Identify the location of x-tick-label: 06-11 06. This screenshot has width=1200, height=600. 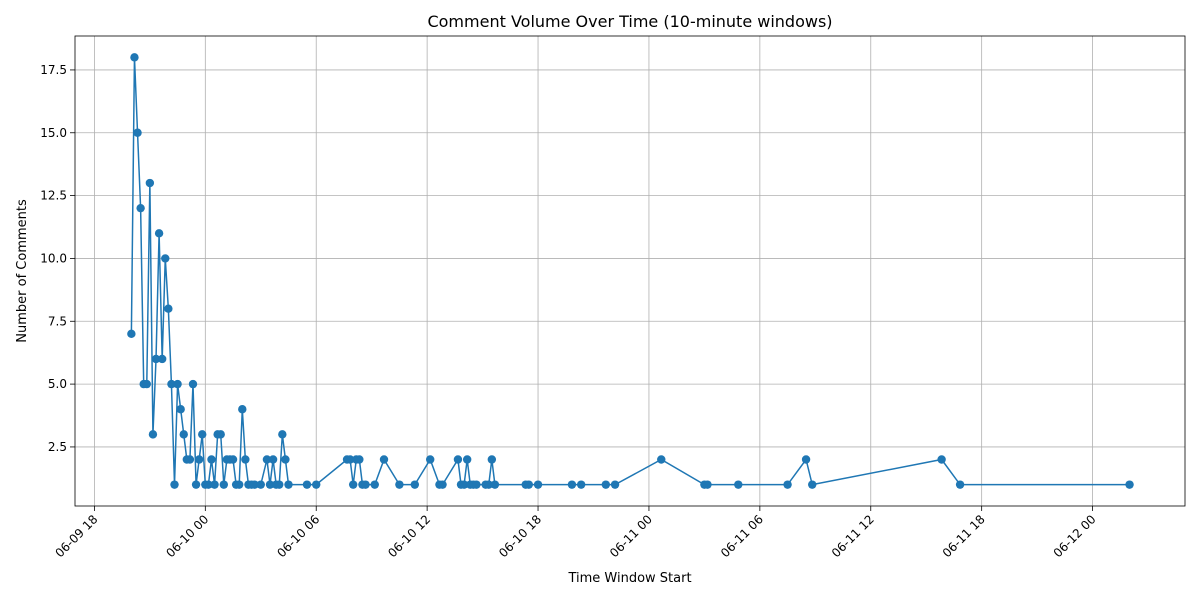
(742, 536).